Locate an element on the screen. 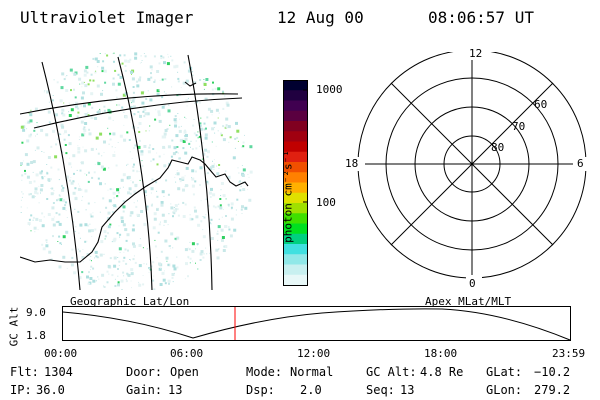 The height and width of the screenshot is (400, 600). lat-label-70: 70 is located at coordinates (519, 126).